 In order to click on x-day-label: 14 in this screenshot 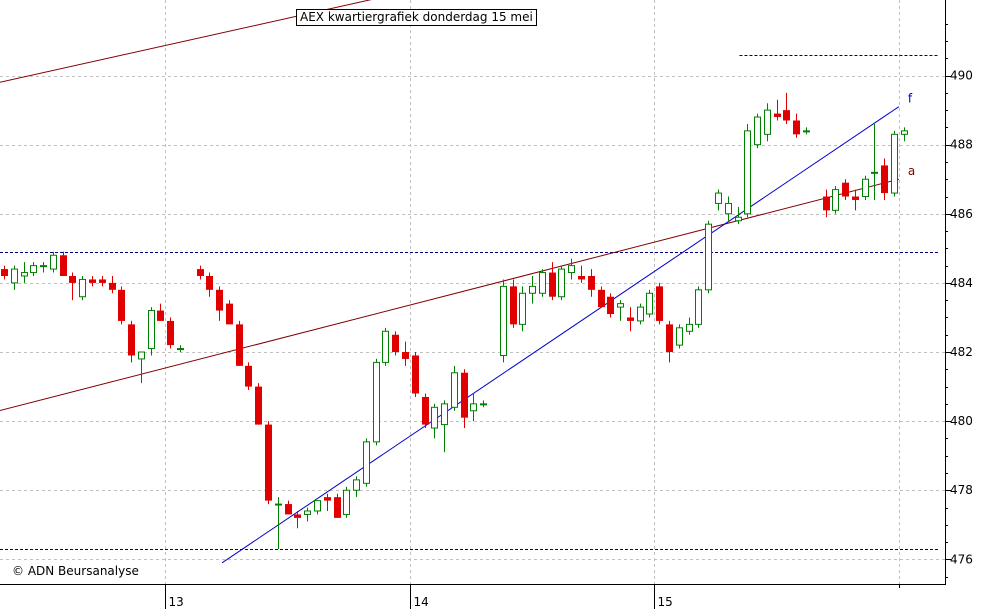, I will do `click(421, 602)`.